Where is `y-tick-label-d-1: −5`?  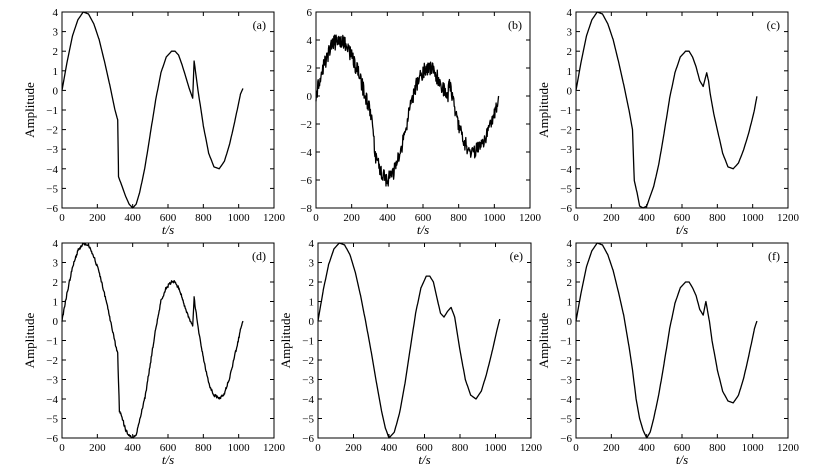
y-tick-label-d-1: −5 is located at coordinates (52, 420).